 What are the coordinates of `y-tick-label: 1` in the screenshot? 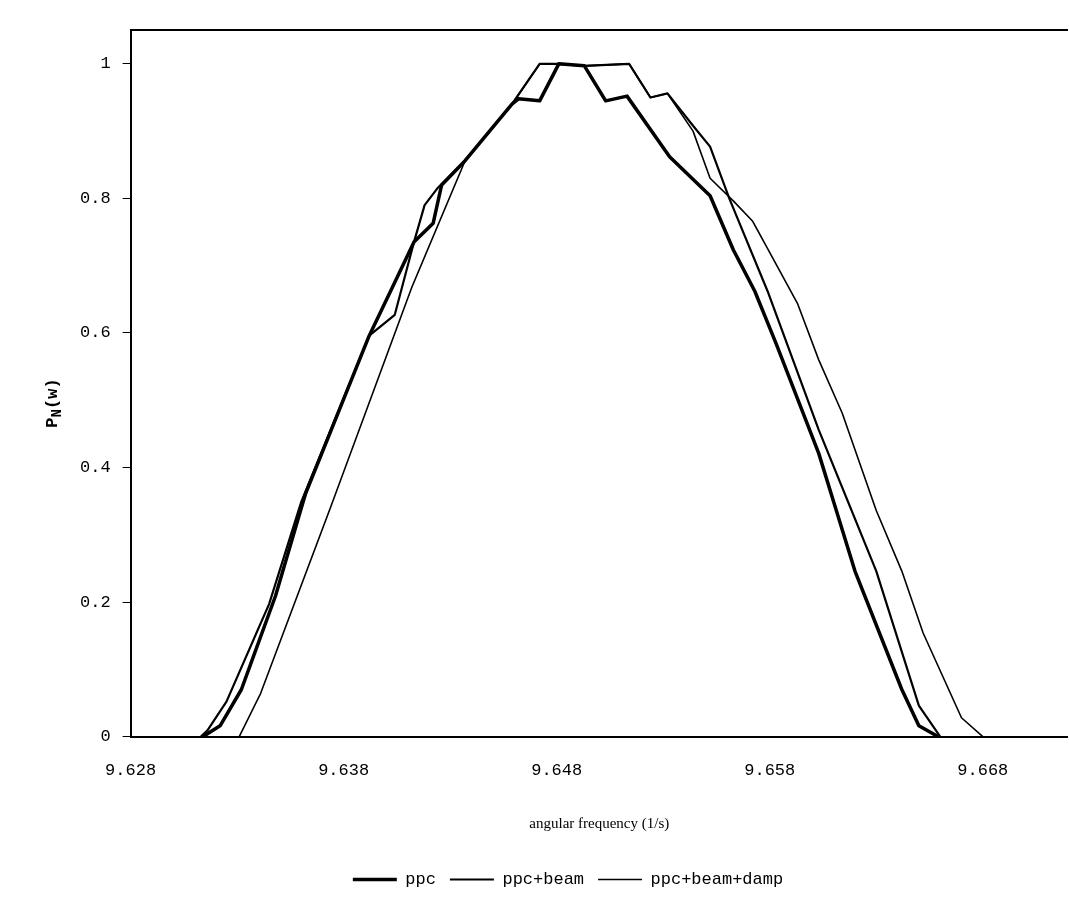 It's located at (105, 64).